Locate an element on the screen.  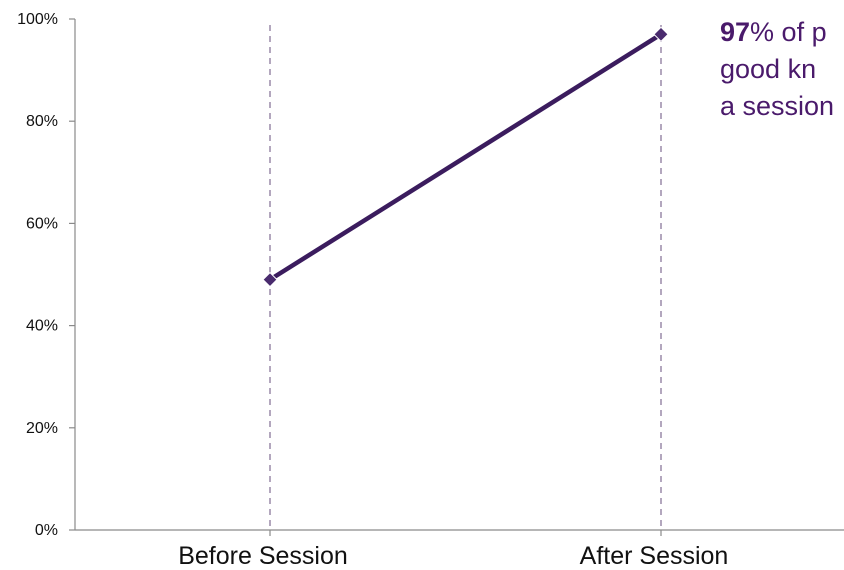
y-tick-label: 0% is located at coordinates (46, 530).